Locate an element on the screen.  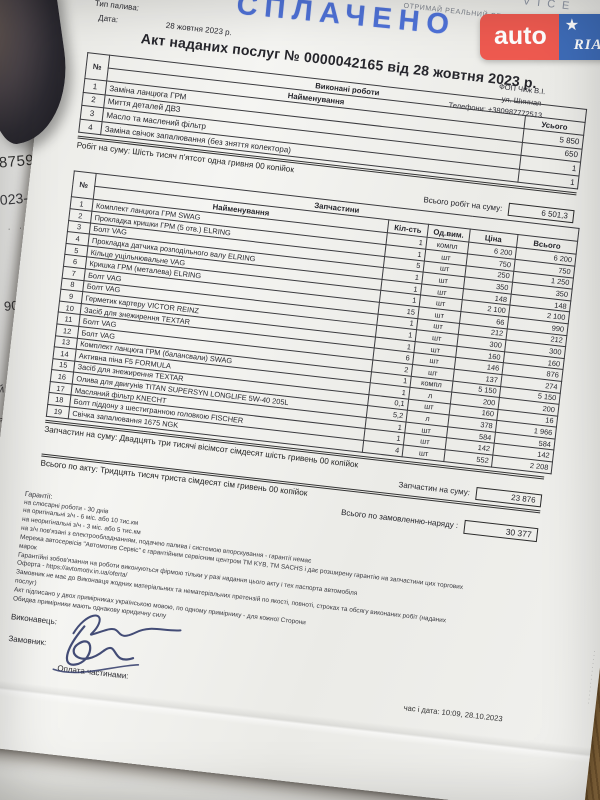
autoria-logo-ria: RIA is located at coordinates (586, 45).